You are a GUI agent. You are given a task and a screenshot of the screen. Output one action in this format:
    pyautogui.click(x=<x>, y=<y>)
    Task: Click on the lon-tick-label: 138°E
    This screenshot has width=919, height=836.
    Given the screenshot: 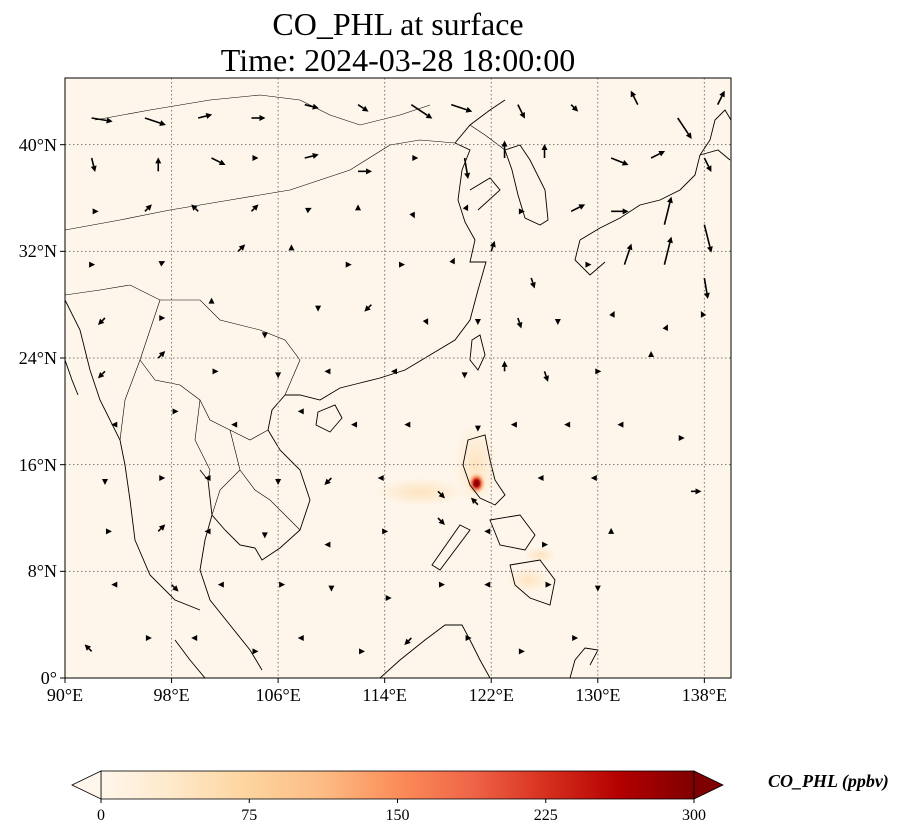 What is the action you would take?
    pyautogui.click(x=704, y=695)
    